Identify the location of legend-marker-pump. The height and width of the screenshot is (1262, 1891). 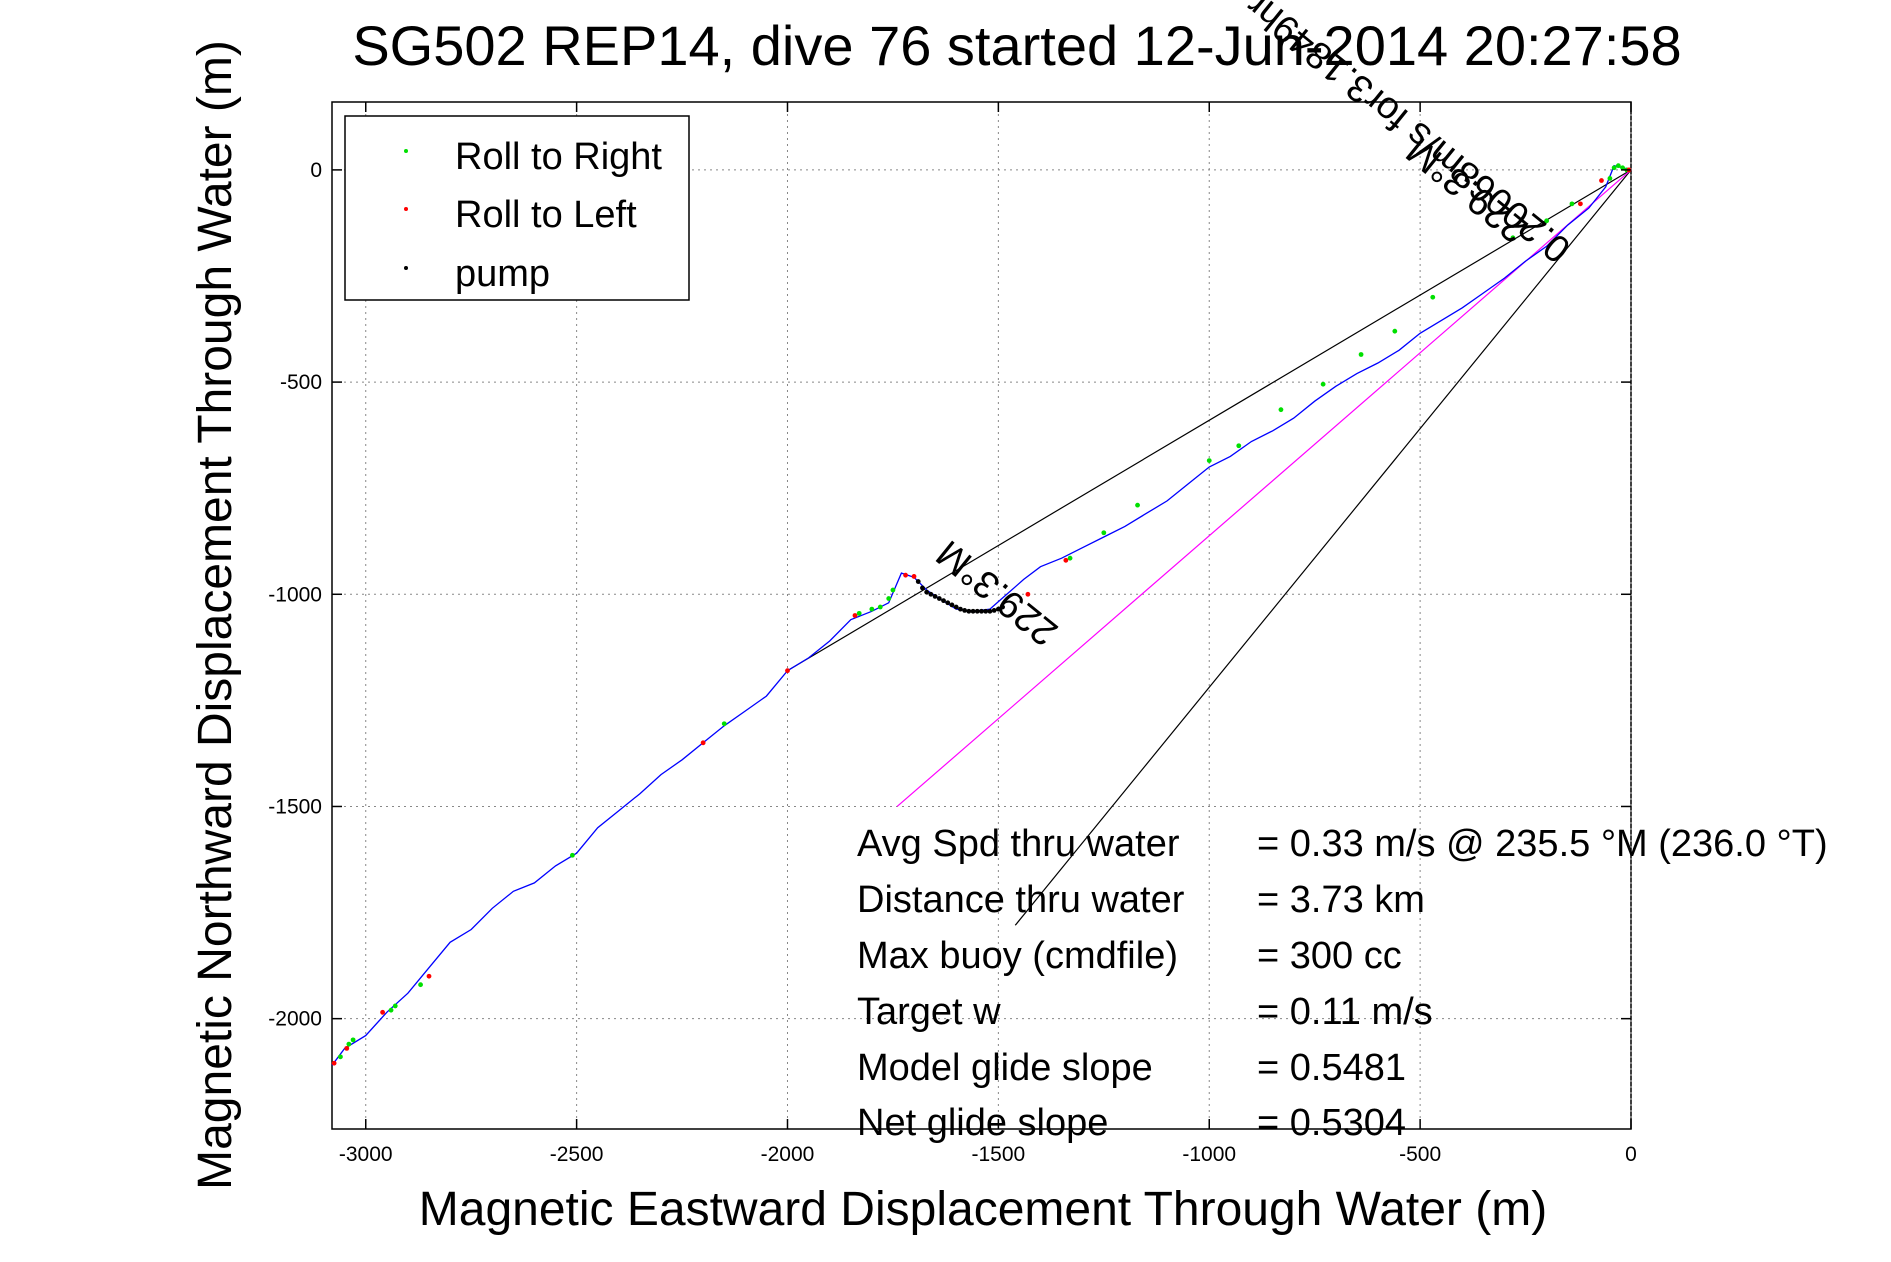
(406, 268).